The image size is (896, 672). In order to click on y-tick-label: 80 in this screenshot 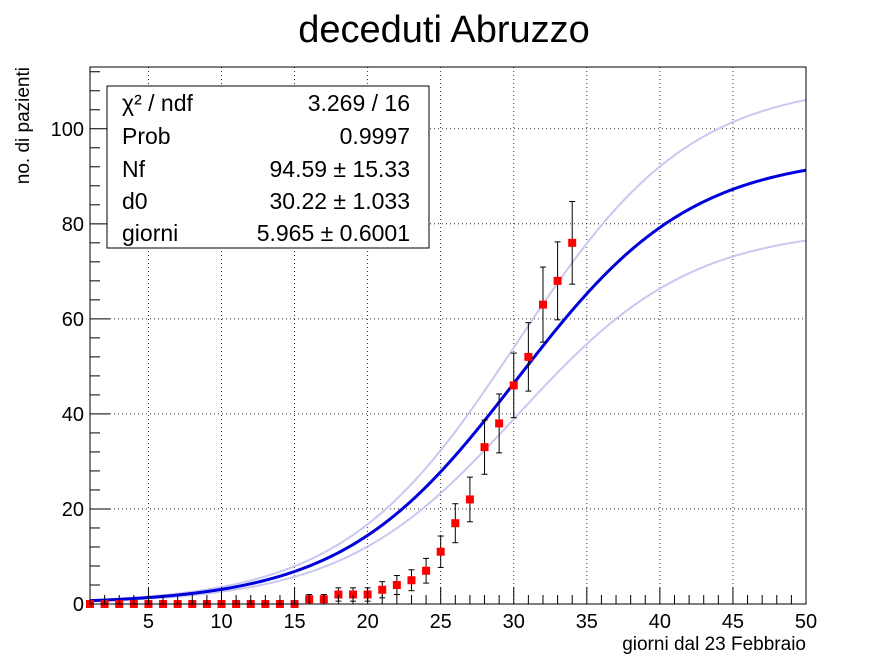, I will do `click(73, 225)`.